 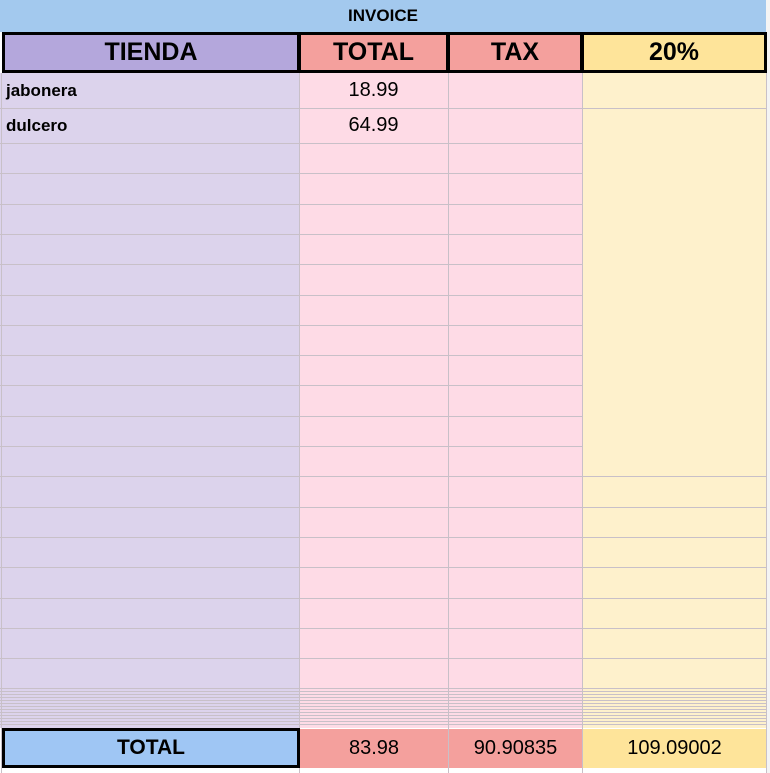 What do you see at coordinates (373, 90) in the screenshot?
I see `store-total: 18.99` at bounding box center [373, 90].